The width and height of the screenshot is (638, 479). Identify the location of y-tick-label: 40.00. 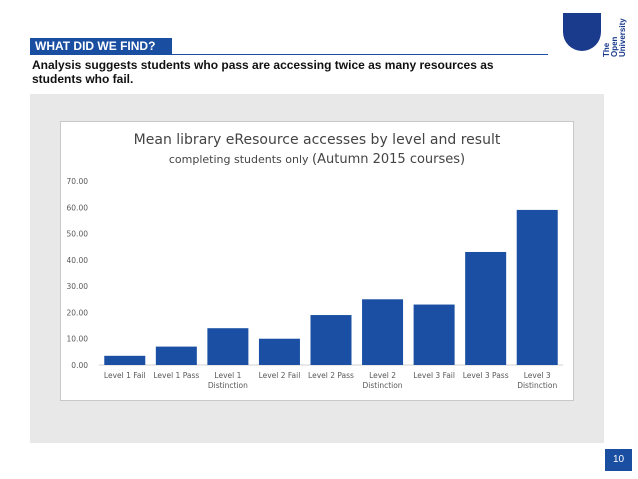
(78, 260).